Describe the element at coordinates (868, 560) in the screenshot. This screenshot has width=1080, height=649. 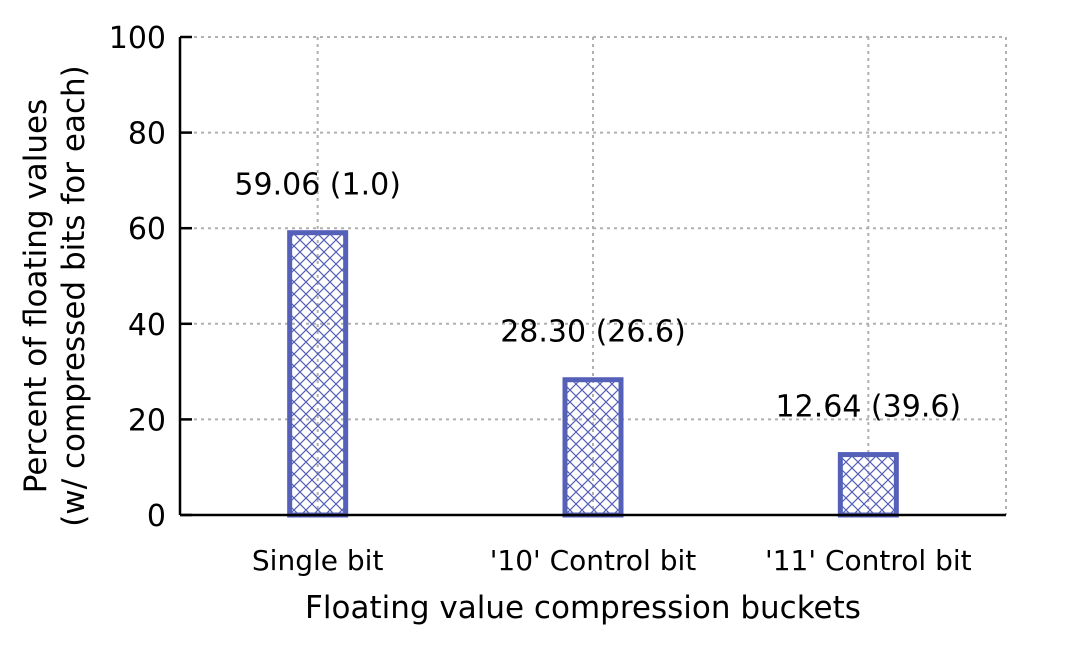
I see `x-tick-label-2: '11' Control bit` at that location.